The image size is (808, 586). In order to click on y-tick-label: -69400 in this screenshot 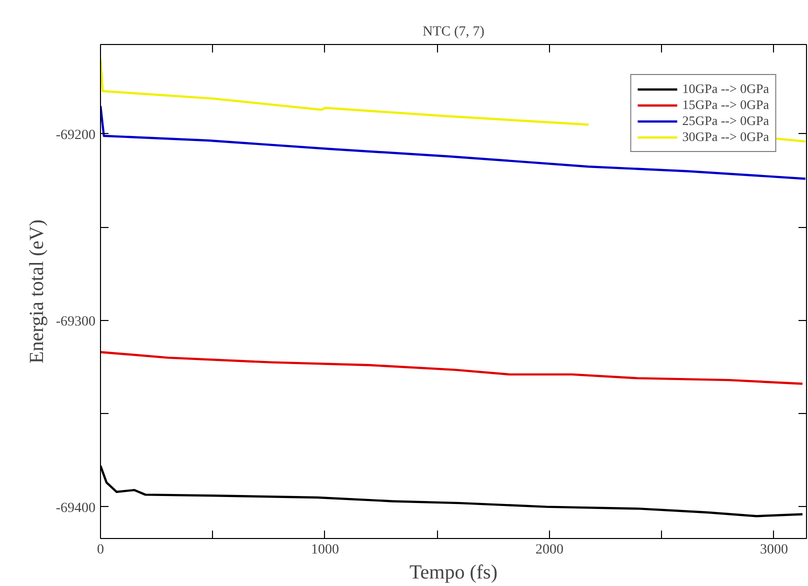, I will do `click(76, 508)`.